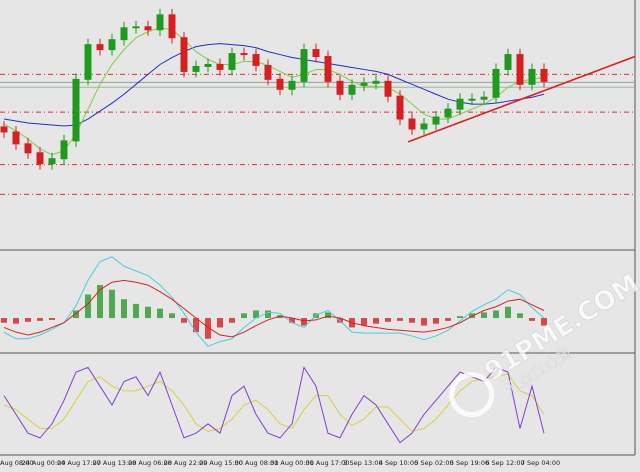 Image resolution: width=640 pixels, height=472 pixels. What do you see at coordinates (115, 463) in the screenshot?
I see `x-tick-label: 27 Aug 13:00` at bounding box center [115, 463].